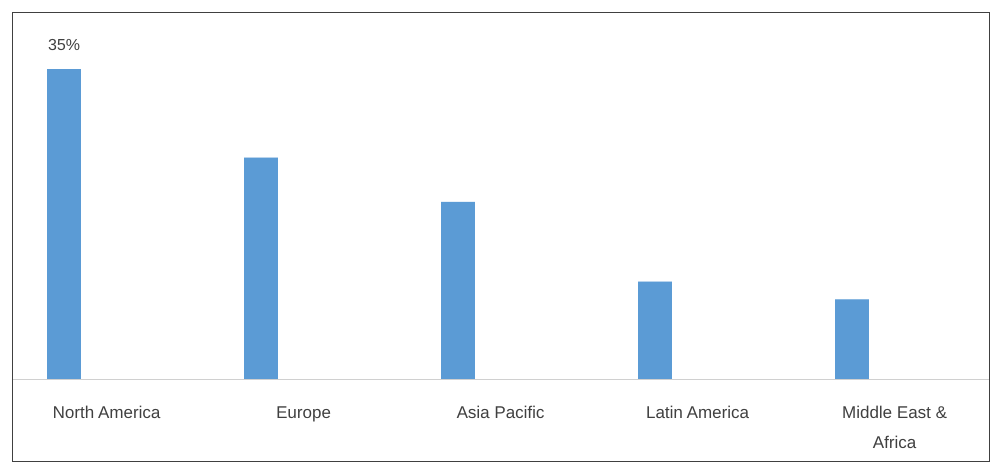 Image resolution: width=999 pixels, height=472 pixels. I want to click on data-label: 35%, so click(64, 45).